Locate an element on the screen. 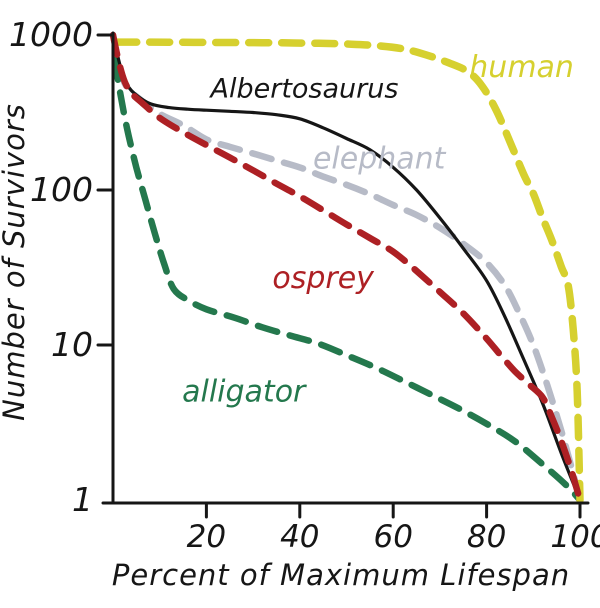  series-label-alligator: alligator is located at coordinates (244, 392).